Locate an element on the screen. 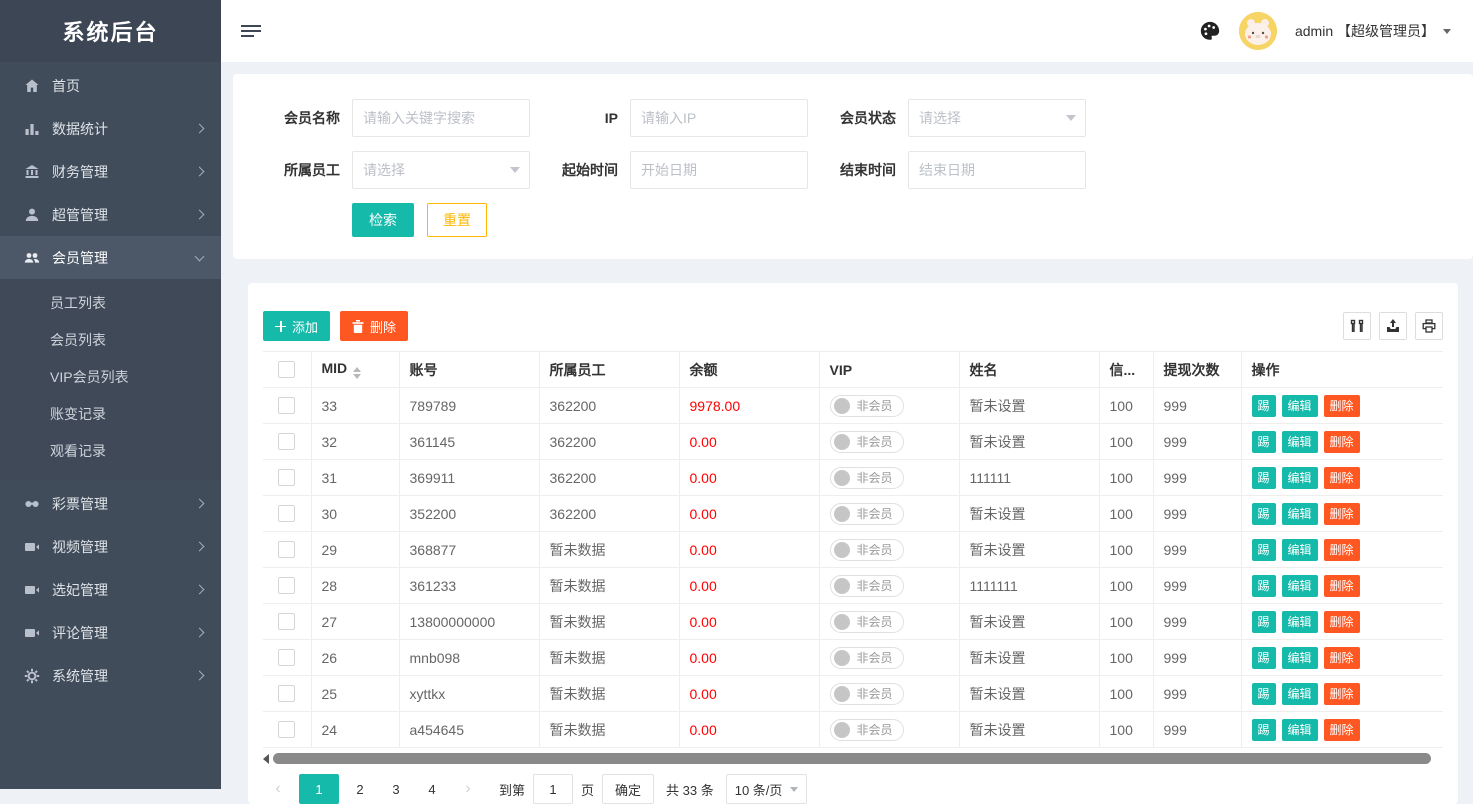 The height and width of the screenshot is (804, 1473). sort-icon is located at coordinates (357, 373).